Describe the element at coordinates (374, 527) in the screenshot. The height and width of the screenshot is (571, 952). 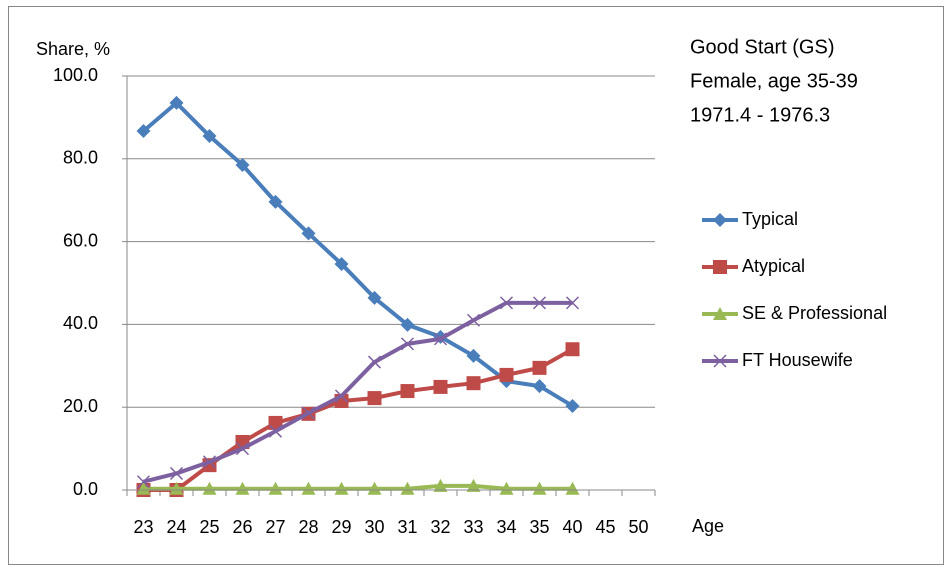
I see `x-tick-label: 30` at that location.